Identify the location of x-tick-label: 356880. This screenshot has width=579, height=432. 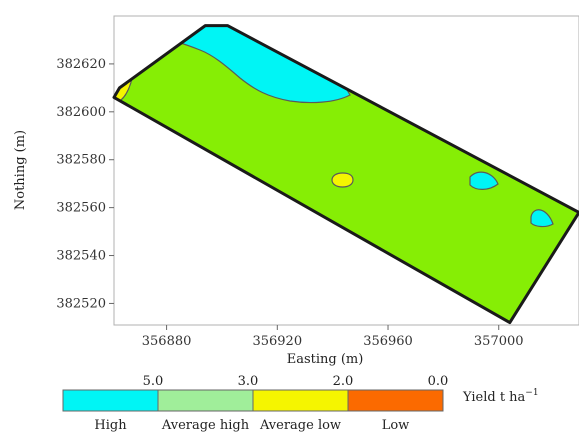
(167, 341).